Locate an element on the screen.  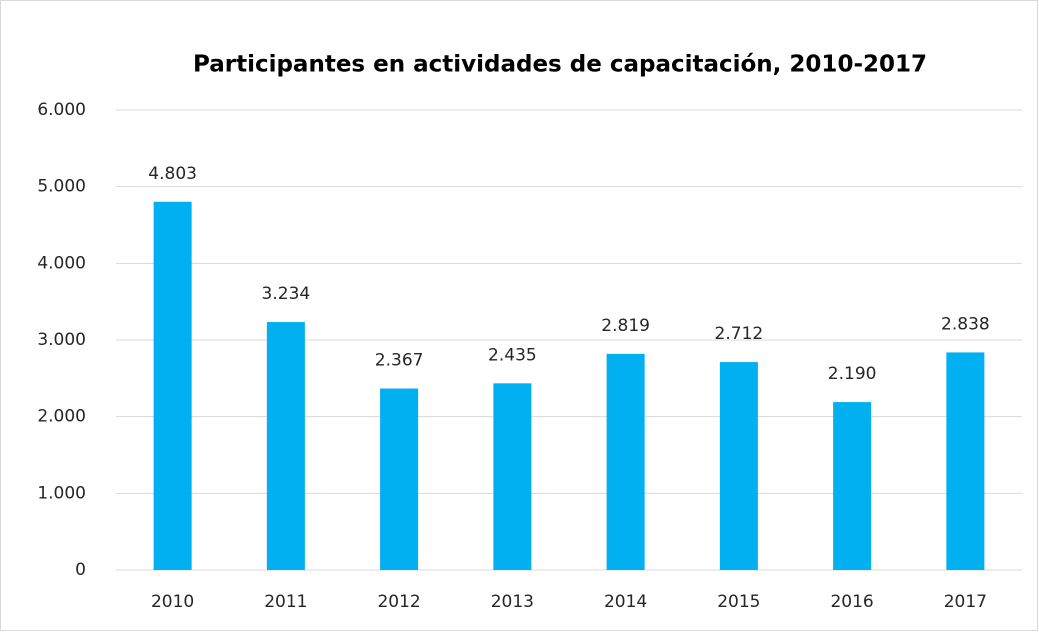
x-tick-label: 2017 is located at coordinates (965, 602).